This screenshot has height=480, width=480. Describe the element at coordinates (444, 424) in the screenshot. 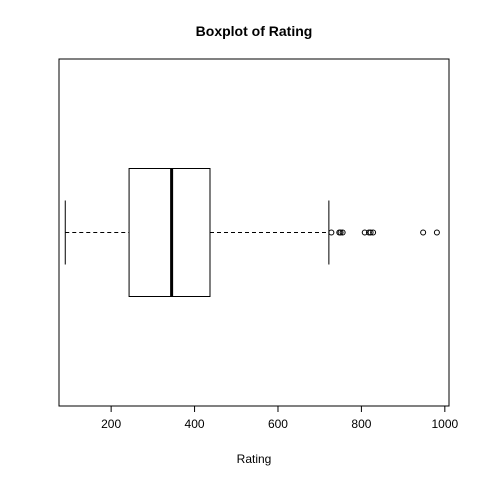

I see `x-tick-label: 1000` at that location.